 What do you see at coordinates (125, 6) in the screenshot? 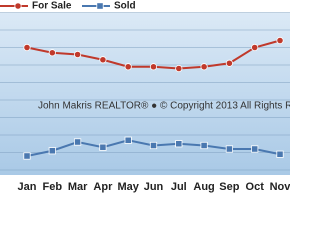
I see `legend-label: Sold` at bounding box center [125, 6].